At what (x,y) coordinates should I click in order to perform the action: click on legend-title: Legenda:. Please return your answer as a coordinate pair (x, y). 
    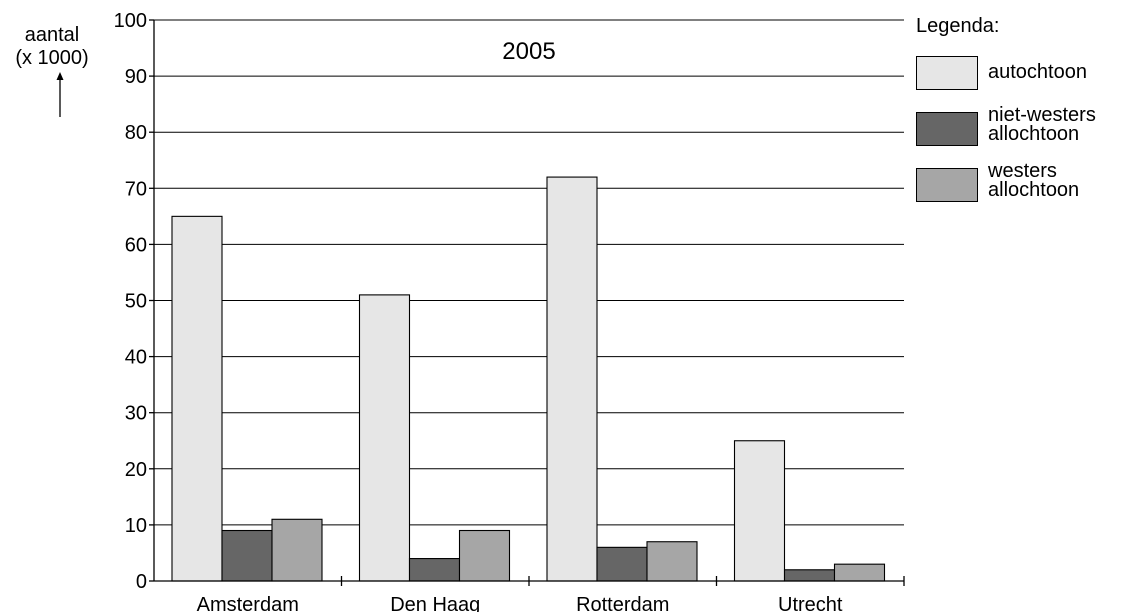
    Looking at the image, I should click on (958, 26).